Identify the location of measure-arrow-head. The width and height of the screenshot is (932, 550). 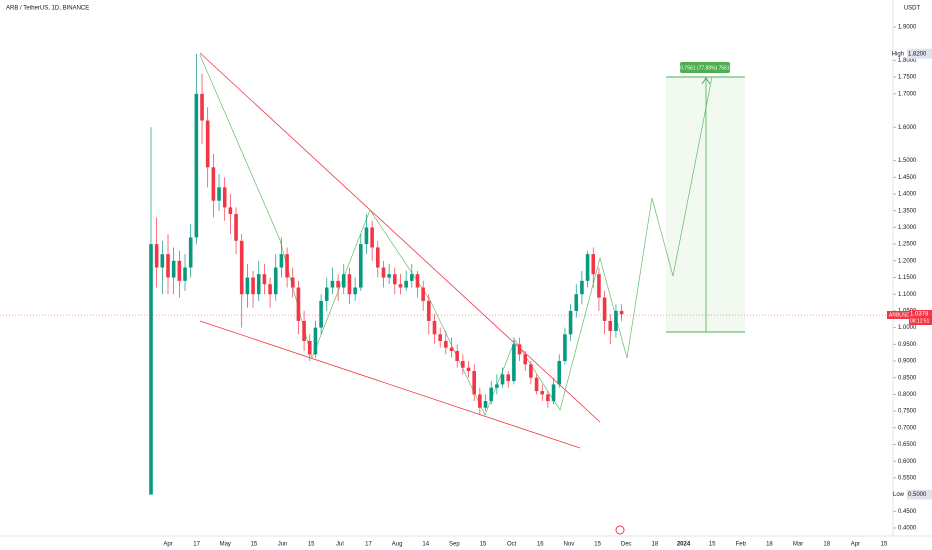
(706, 81).